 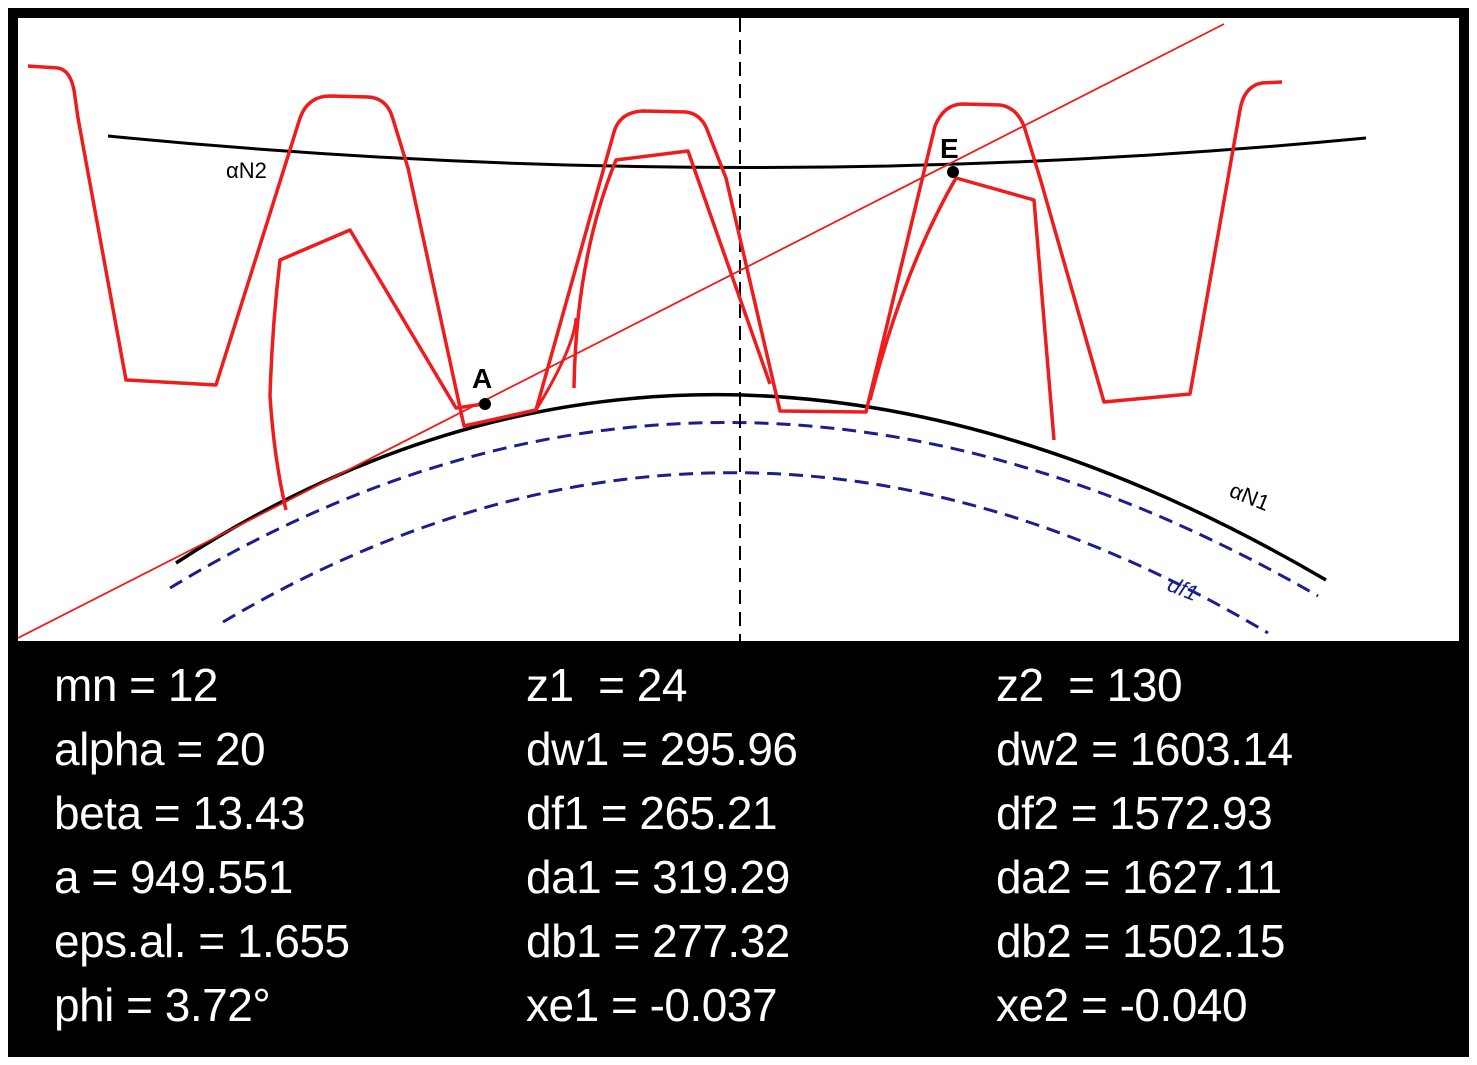 I want to click on contact-point-a, so click(x=485, y=404).